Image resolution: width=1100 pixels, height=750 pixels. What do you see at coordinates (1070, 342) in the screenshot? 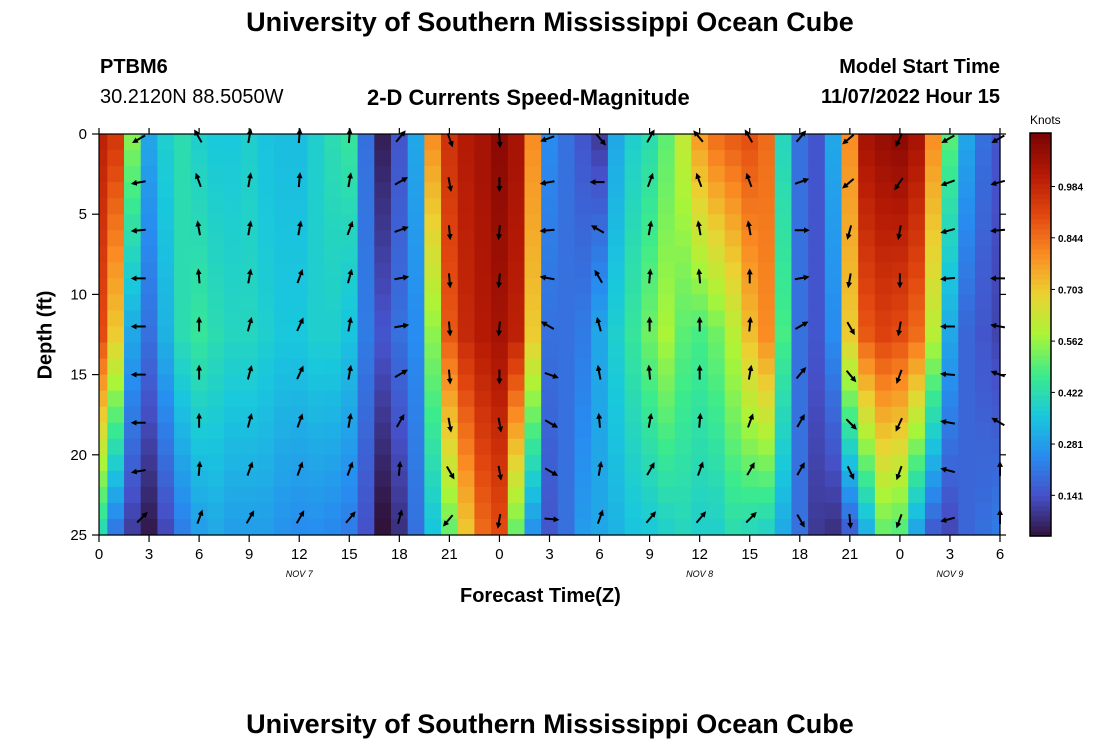
I see `colorbar-tick-label: 0.562` at bounding box center [1070, 342].